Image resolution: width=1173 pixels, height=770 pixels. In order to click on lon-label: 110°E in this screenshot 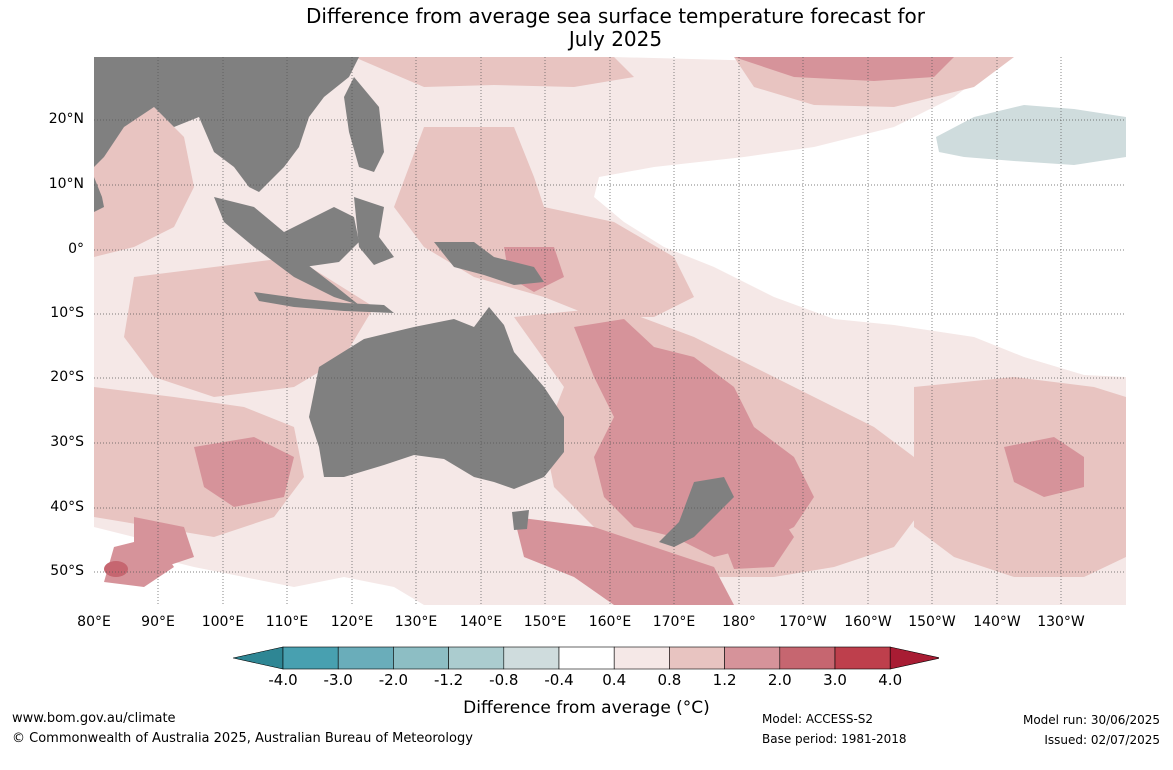, I will do `click(287, 622)`.